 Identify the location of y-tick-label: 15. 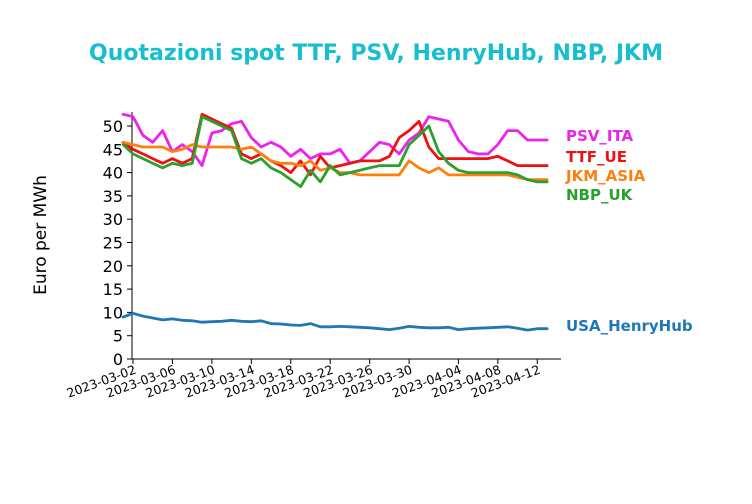
(113, 289).